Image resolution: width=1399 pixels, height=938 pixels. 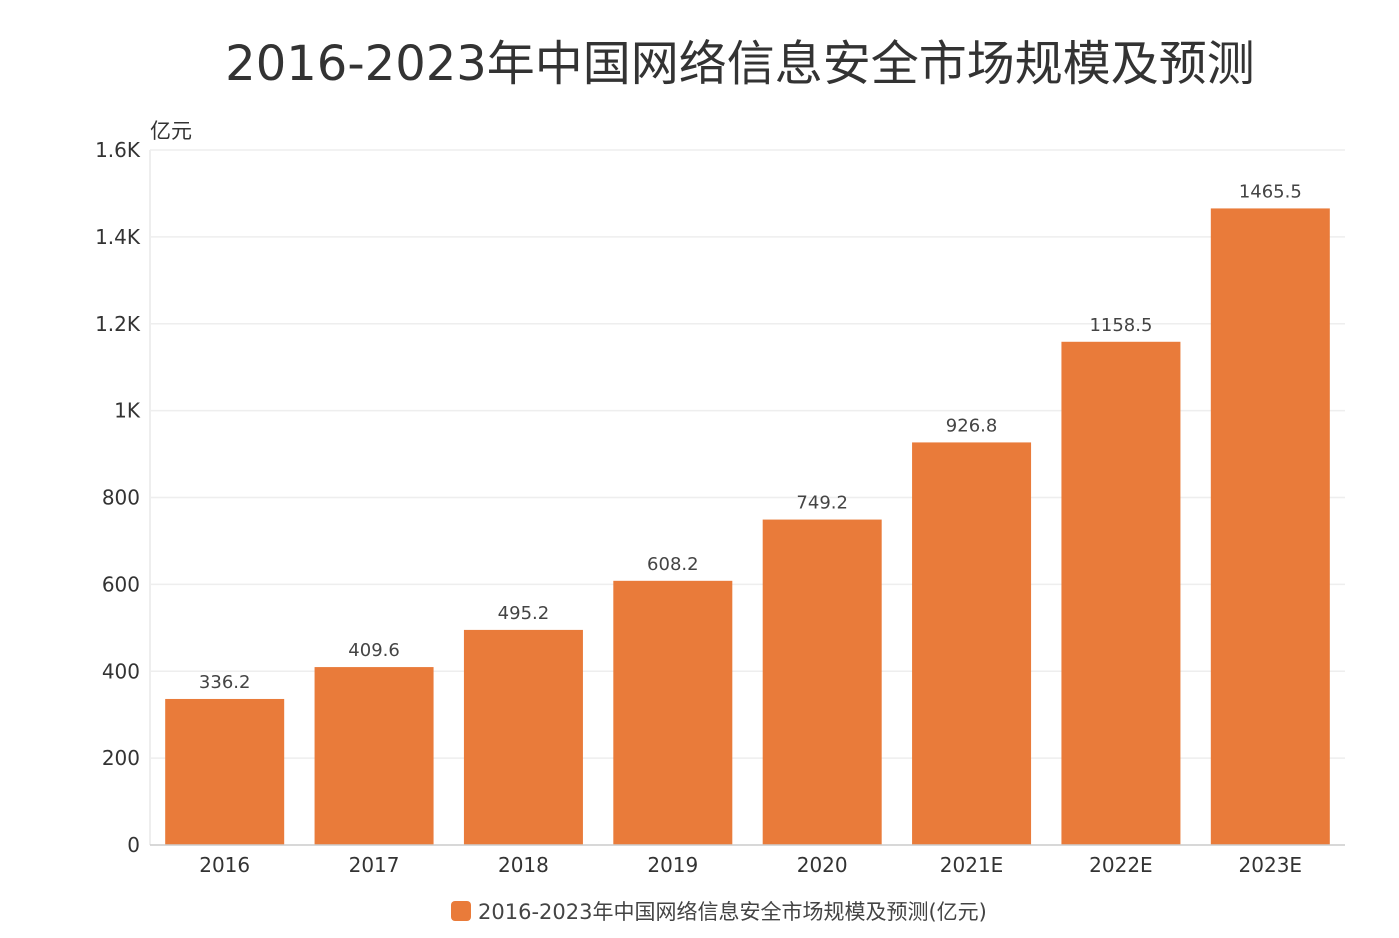 I want to click on y-tick-label: 600, so click(x=121, y=584).